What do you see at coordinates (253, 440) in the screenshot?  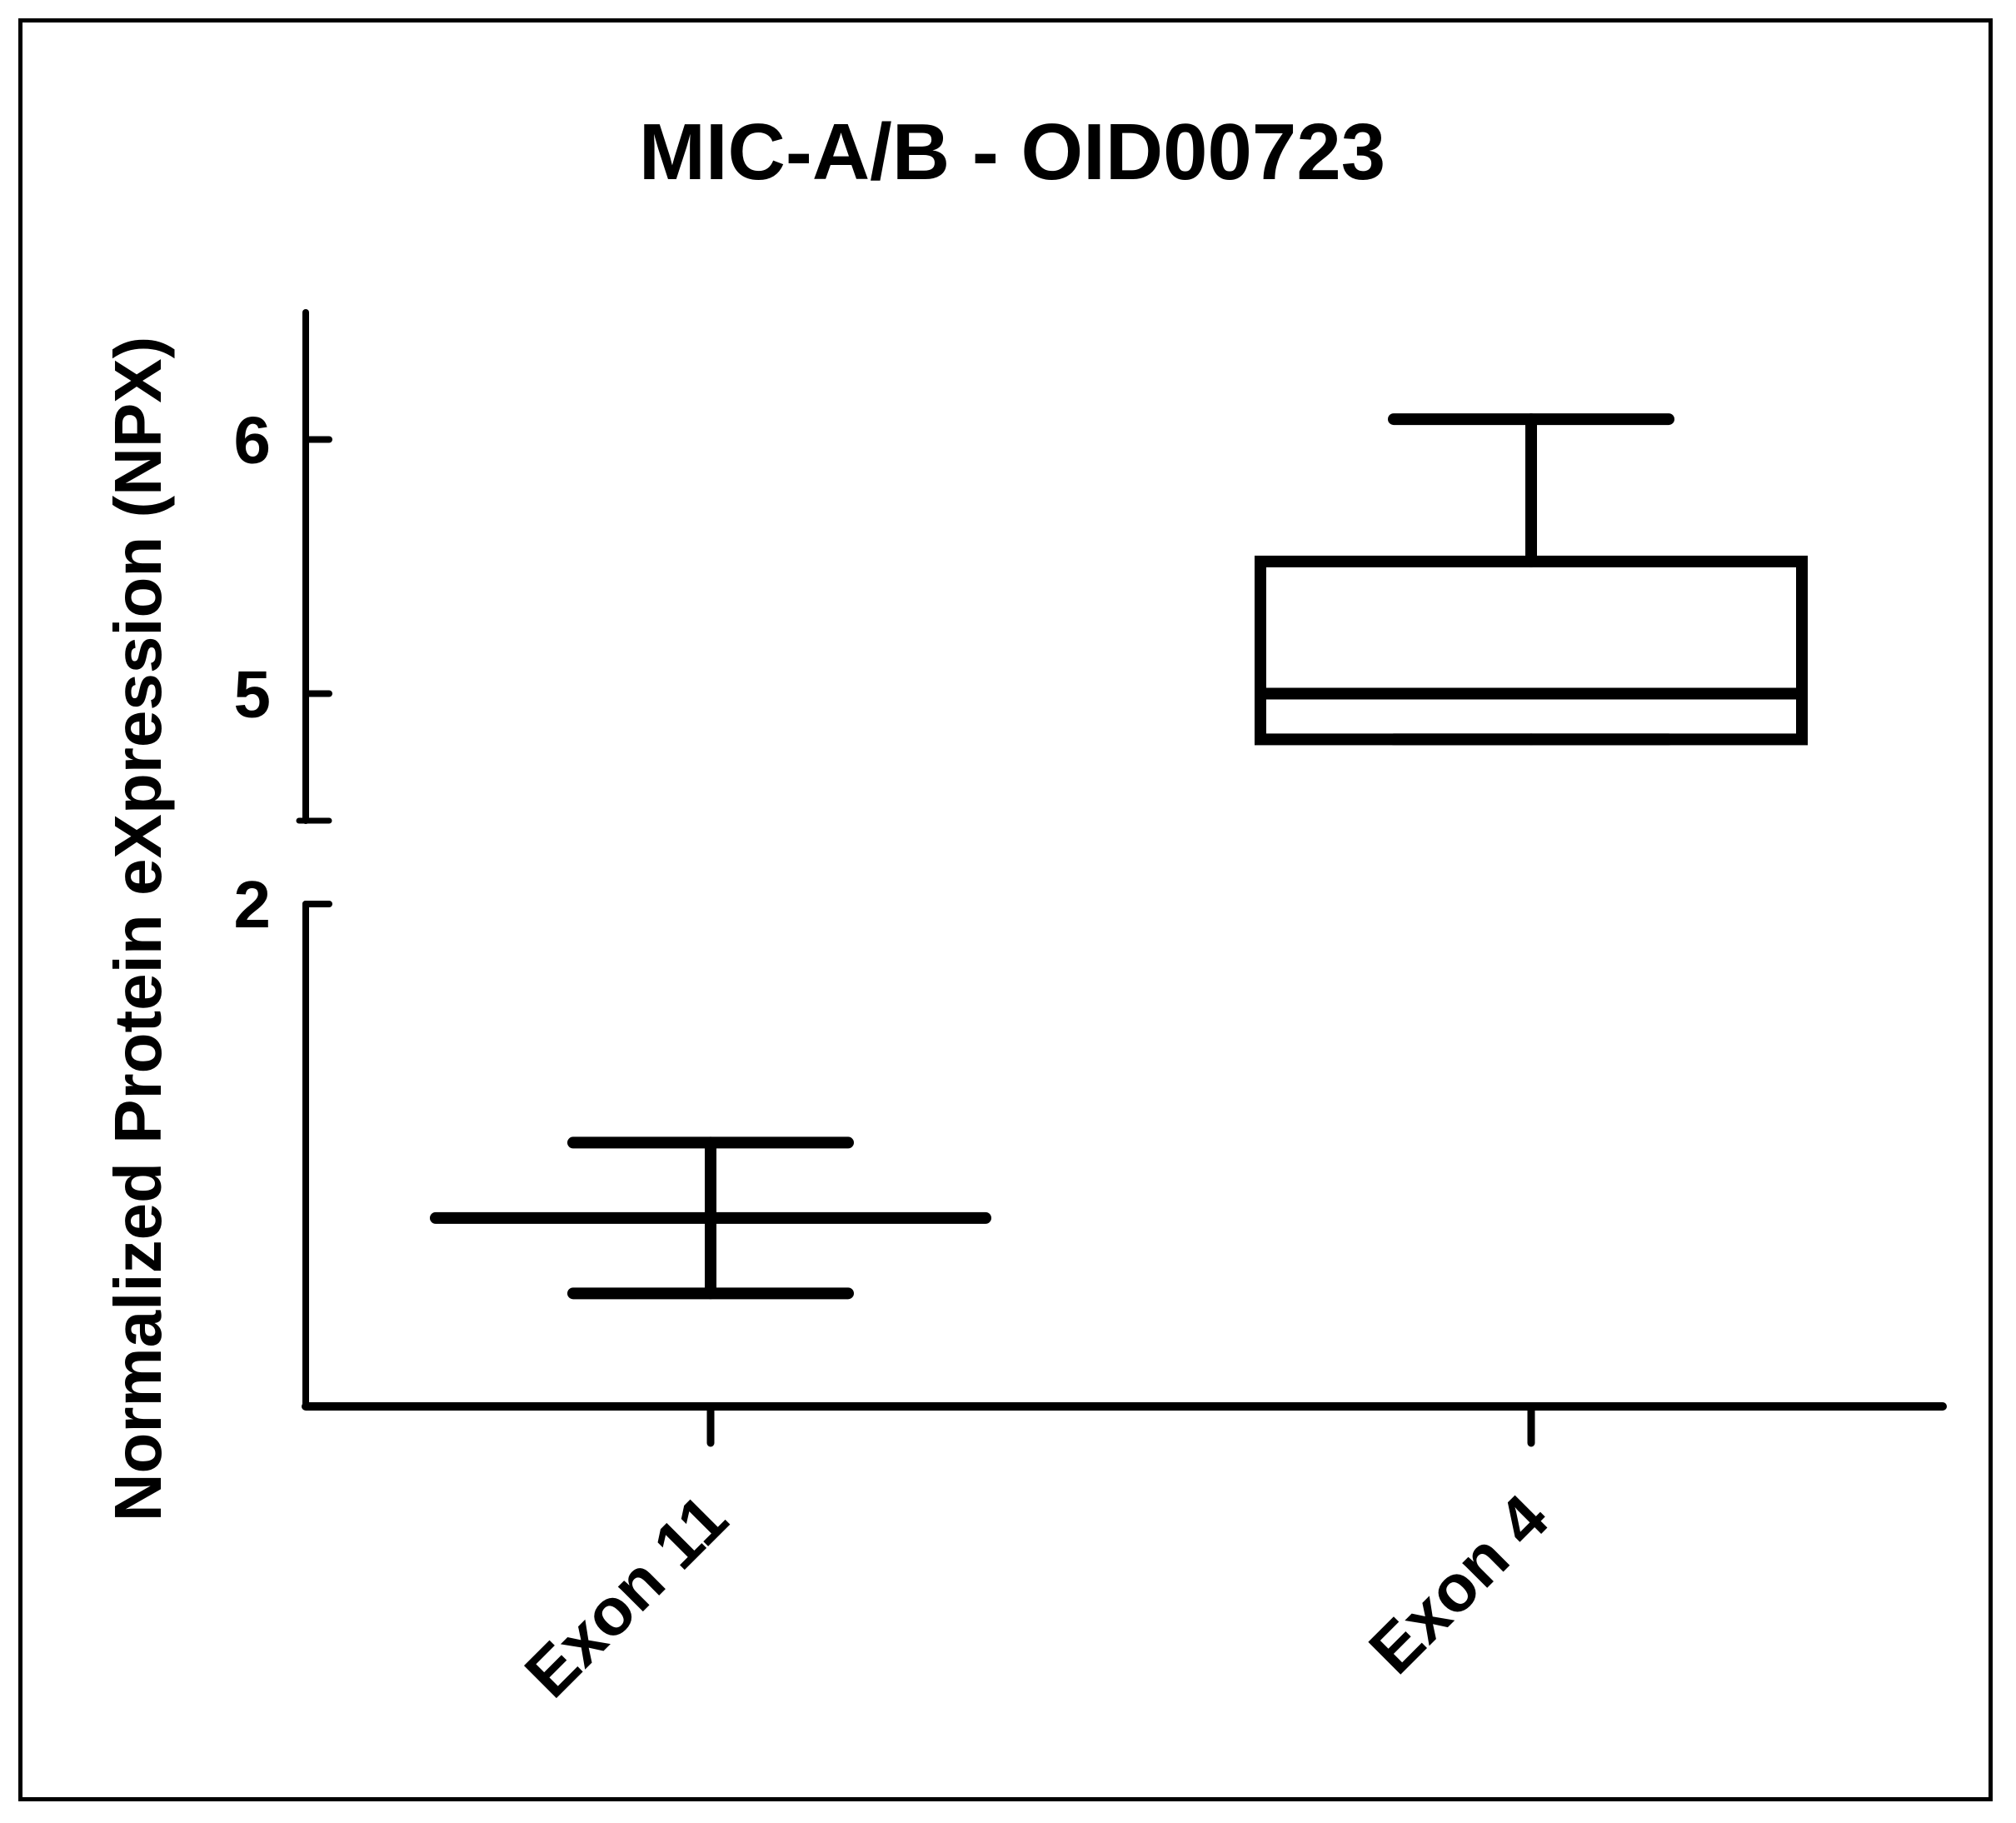 I see `y-tick-label-6: 6` at bounding box center [253, 440].